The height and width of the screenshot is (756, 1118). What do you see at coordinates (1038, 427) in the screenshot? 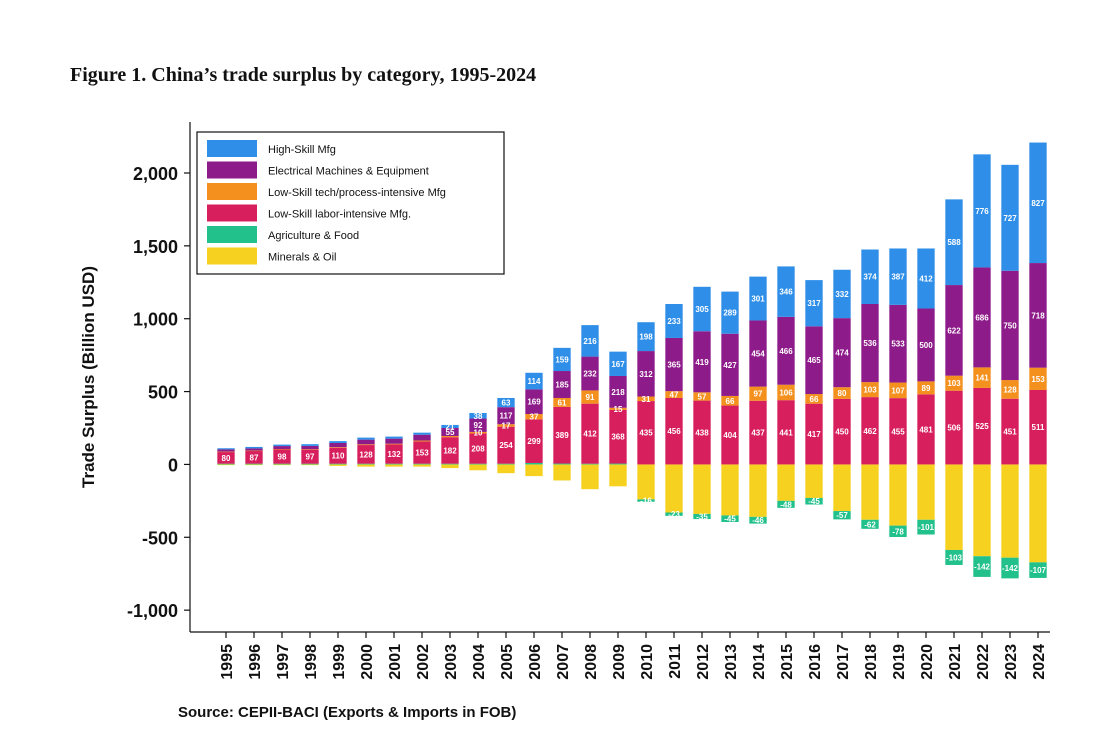
I see `bar-value-label: 511` at bounding box center [1038, 427].